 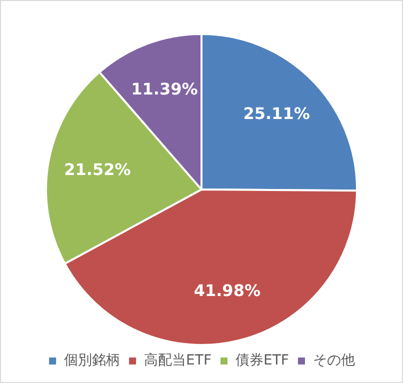 I want to click on legend-label: 個別銘柄, so click(x=92, y=360).